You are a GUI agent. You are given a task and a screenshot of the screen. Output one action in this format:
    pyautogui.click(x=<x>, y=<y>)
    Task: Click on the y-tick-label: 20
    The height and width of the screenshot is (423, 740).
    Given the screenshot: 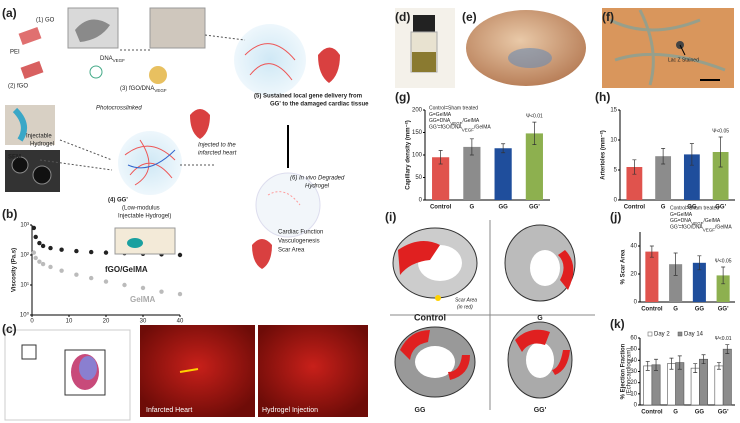 What is the action you would take?
    pyautogui.click(x=633, y=275)
    